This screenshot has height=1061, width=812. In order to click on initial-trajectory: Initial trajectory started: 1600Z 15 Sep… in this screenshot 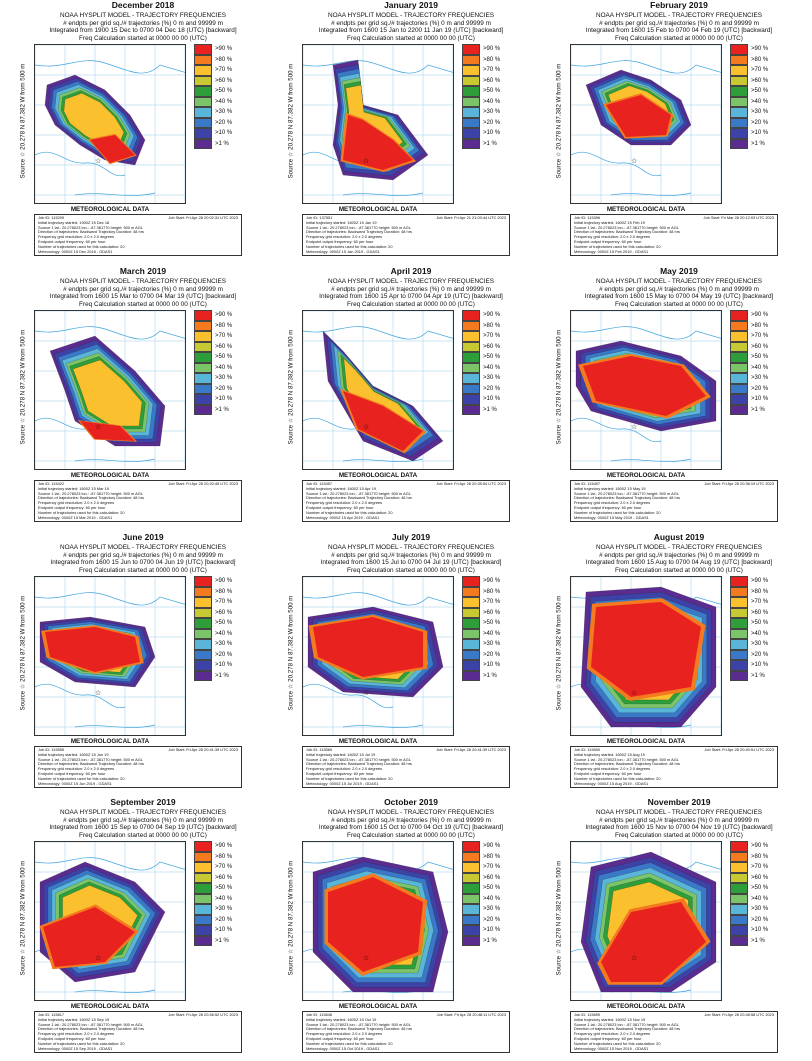, I will do `click(74, 1019)`.